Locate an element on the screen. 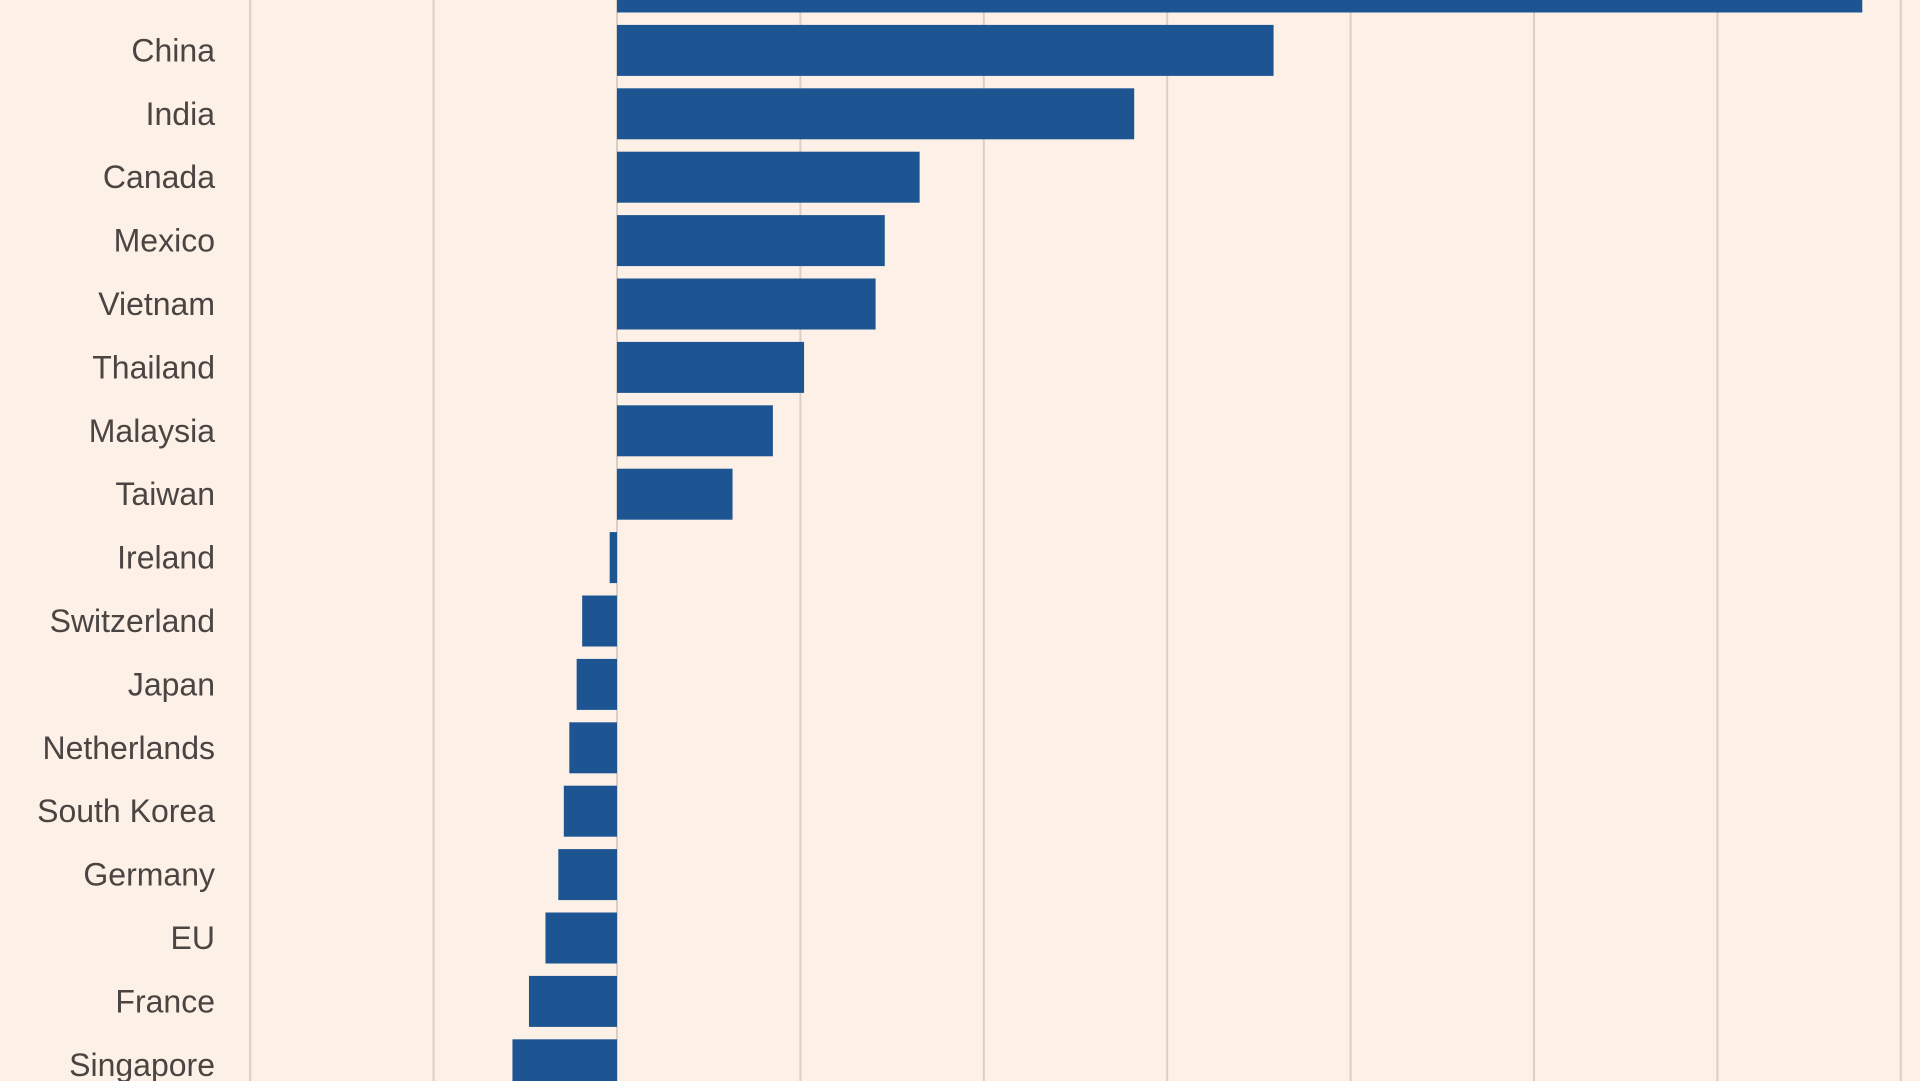  bar-south-korea is located at coordinates (590, 811).